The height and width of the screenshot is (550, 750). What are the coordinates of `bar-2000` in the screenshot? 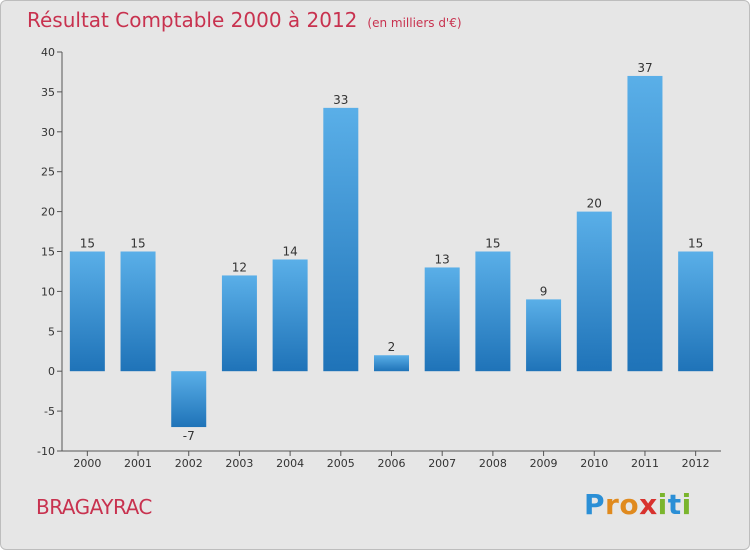 It's located at (87, 311).